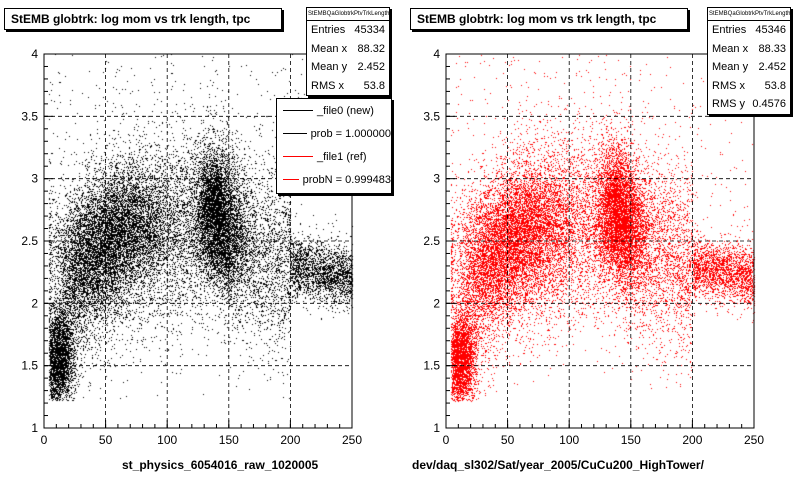 This screenshot has height=480, width=800. What do you see at coordinates (334, 133) in the screenshot?
I see `legend-item-prob: prob = 1.000000` at bounding box center [334, 133].